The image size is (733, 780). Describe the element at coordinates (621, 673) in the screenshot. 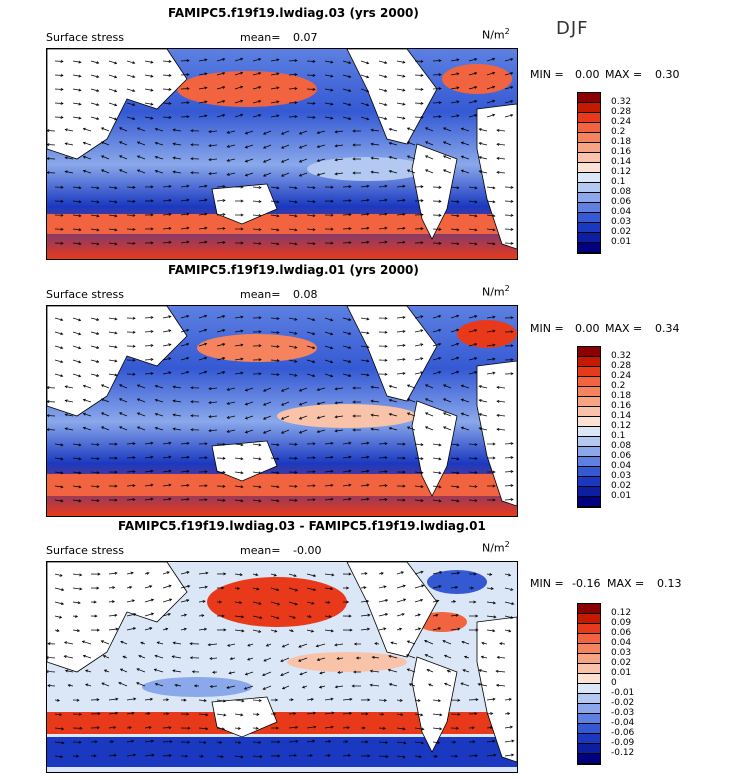

I see `colorbar-tick-label: 0.01` at that location.